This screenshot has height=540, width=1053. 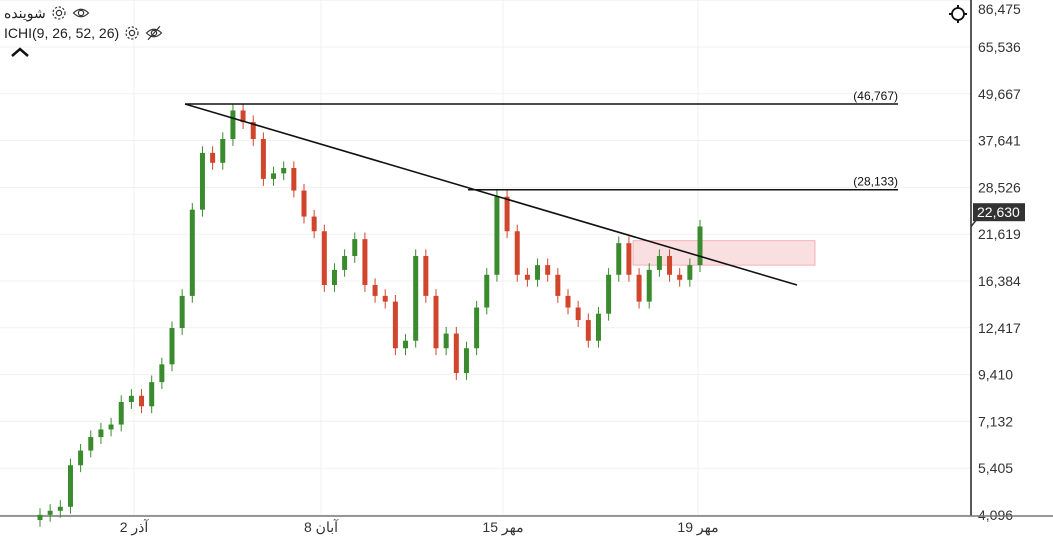 What do you see at coordinates (20, 52) in the screenshot?
I see `chevron-up-icon` at bounding box center [20, 52].